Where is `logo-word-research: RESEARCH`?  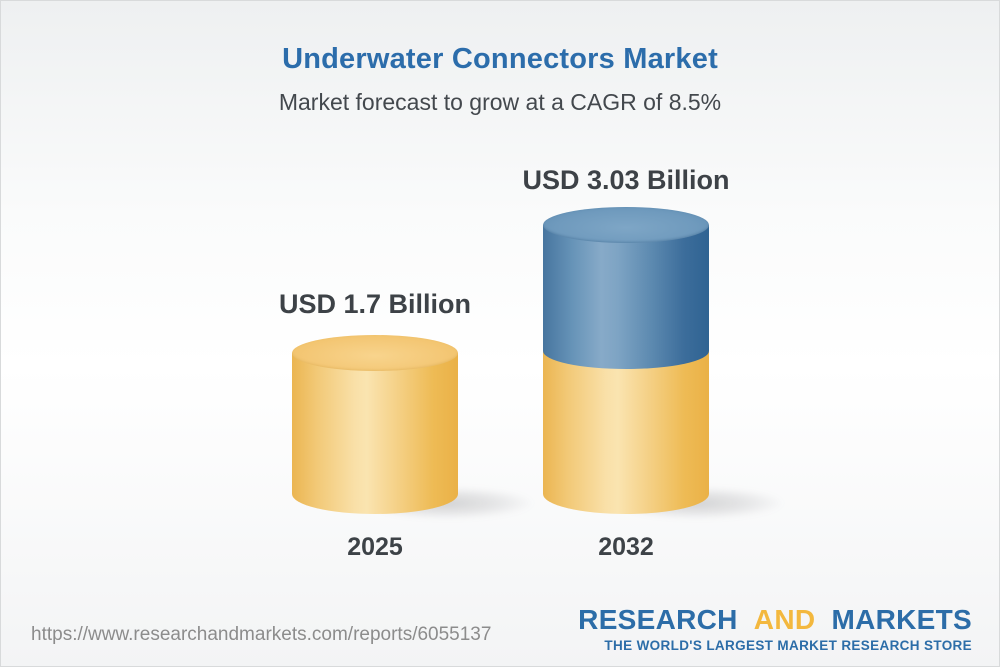
logo-word-research: RESEARCH is located at coordinates (658, 619).